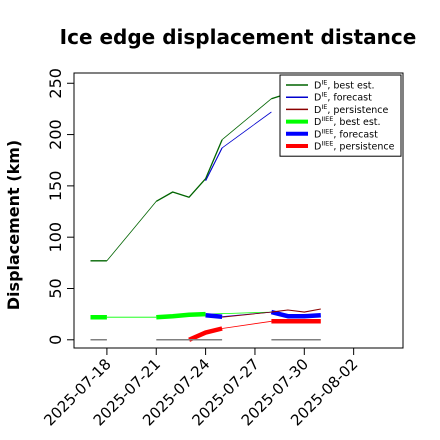  Describe the element at coordinates (55, 83) in the screenshot. I see `y-tick-label: 250` at that location.